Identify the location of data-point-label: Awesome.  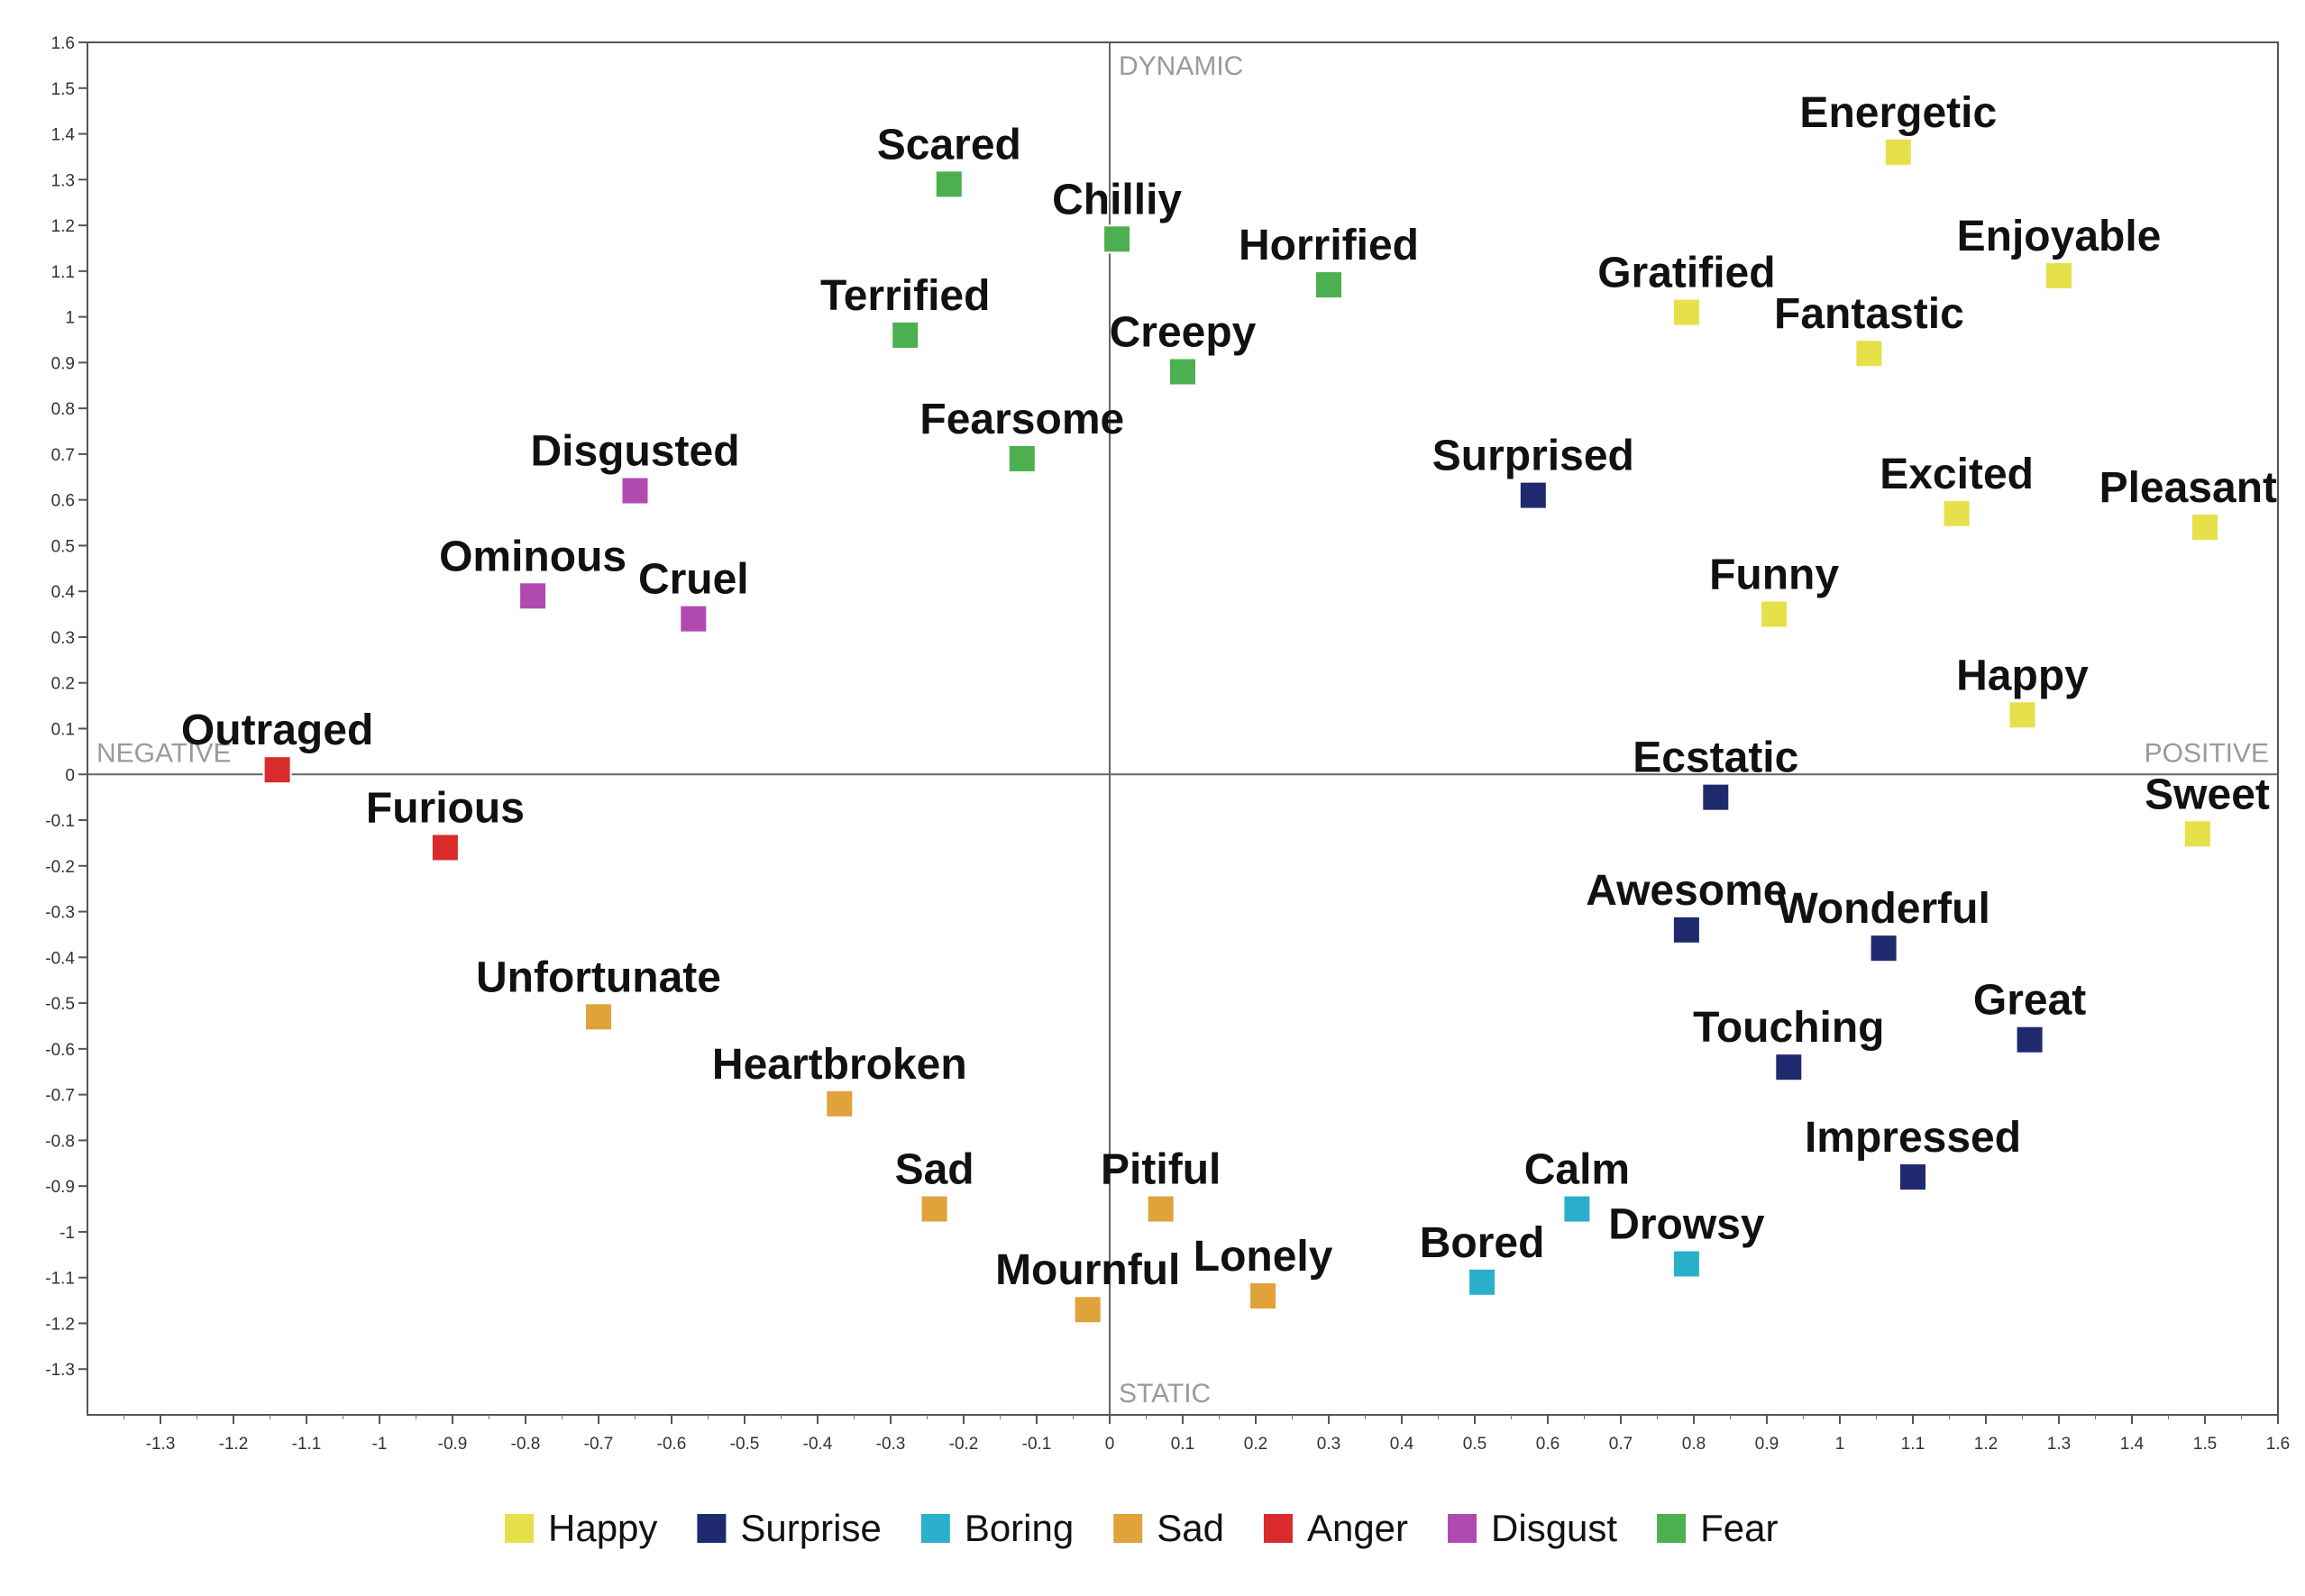
(1687, 891).